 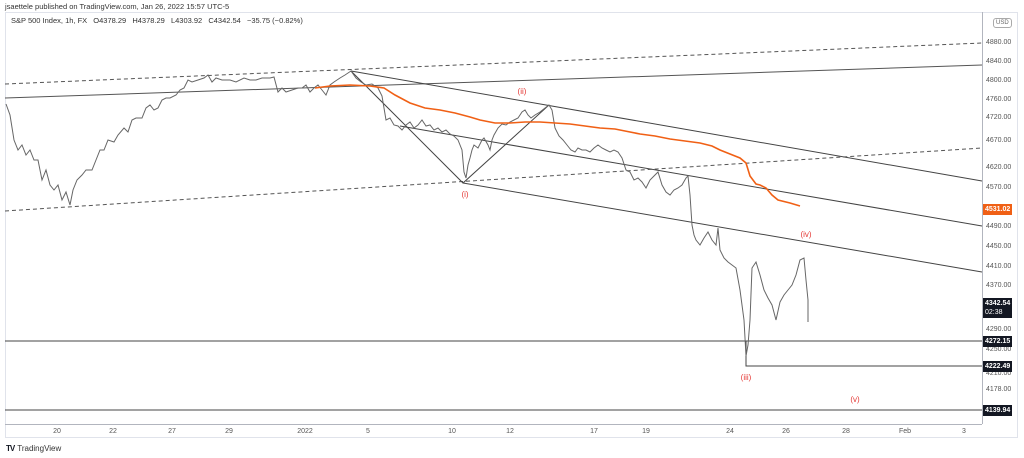 What do you see at coordinates (998, 366) in the screenshot?
I see `level-price-tag-2: 4222.49` at bounding box center [998, 366].